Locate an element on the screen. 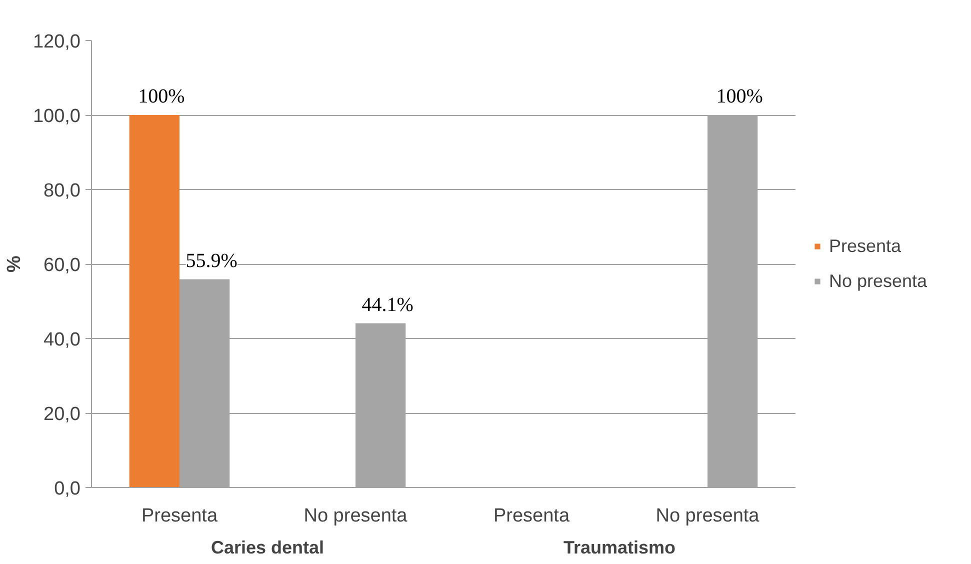 The image size is (971, 564). bar is located at coordinates (154, 301).